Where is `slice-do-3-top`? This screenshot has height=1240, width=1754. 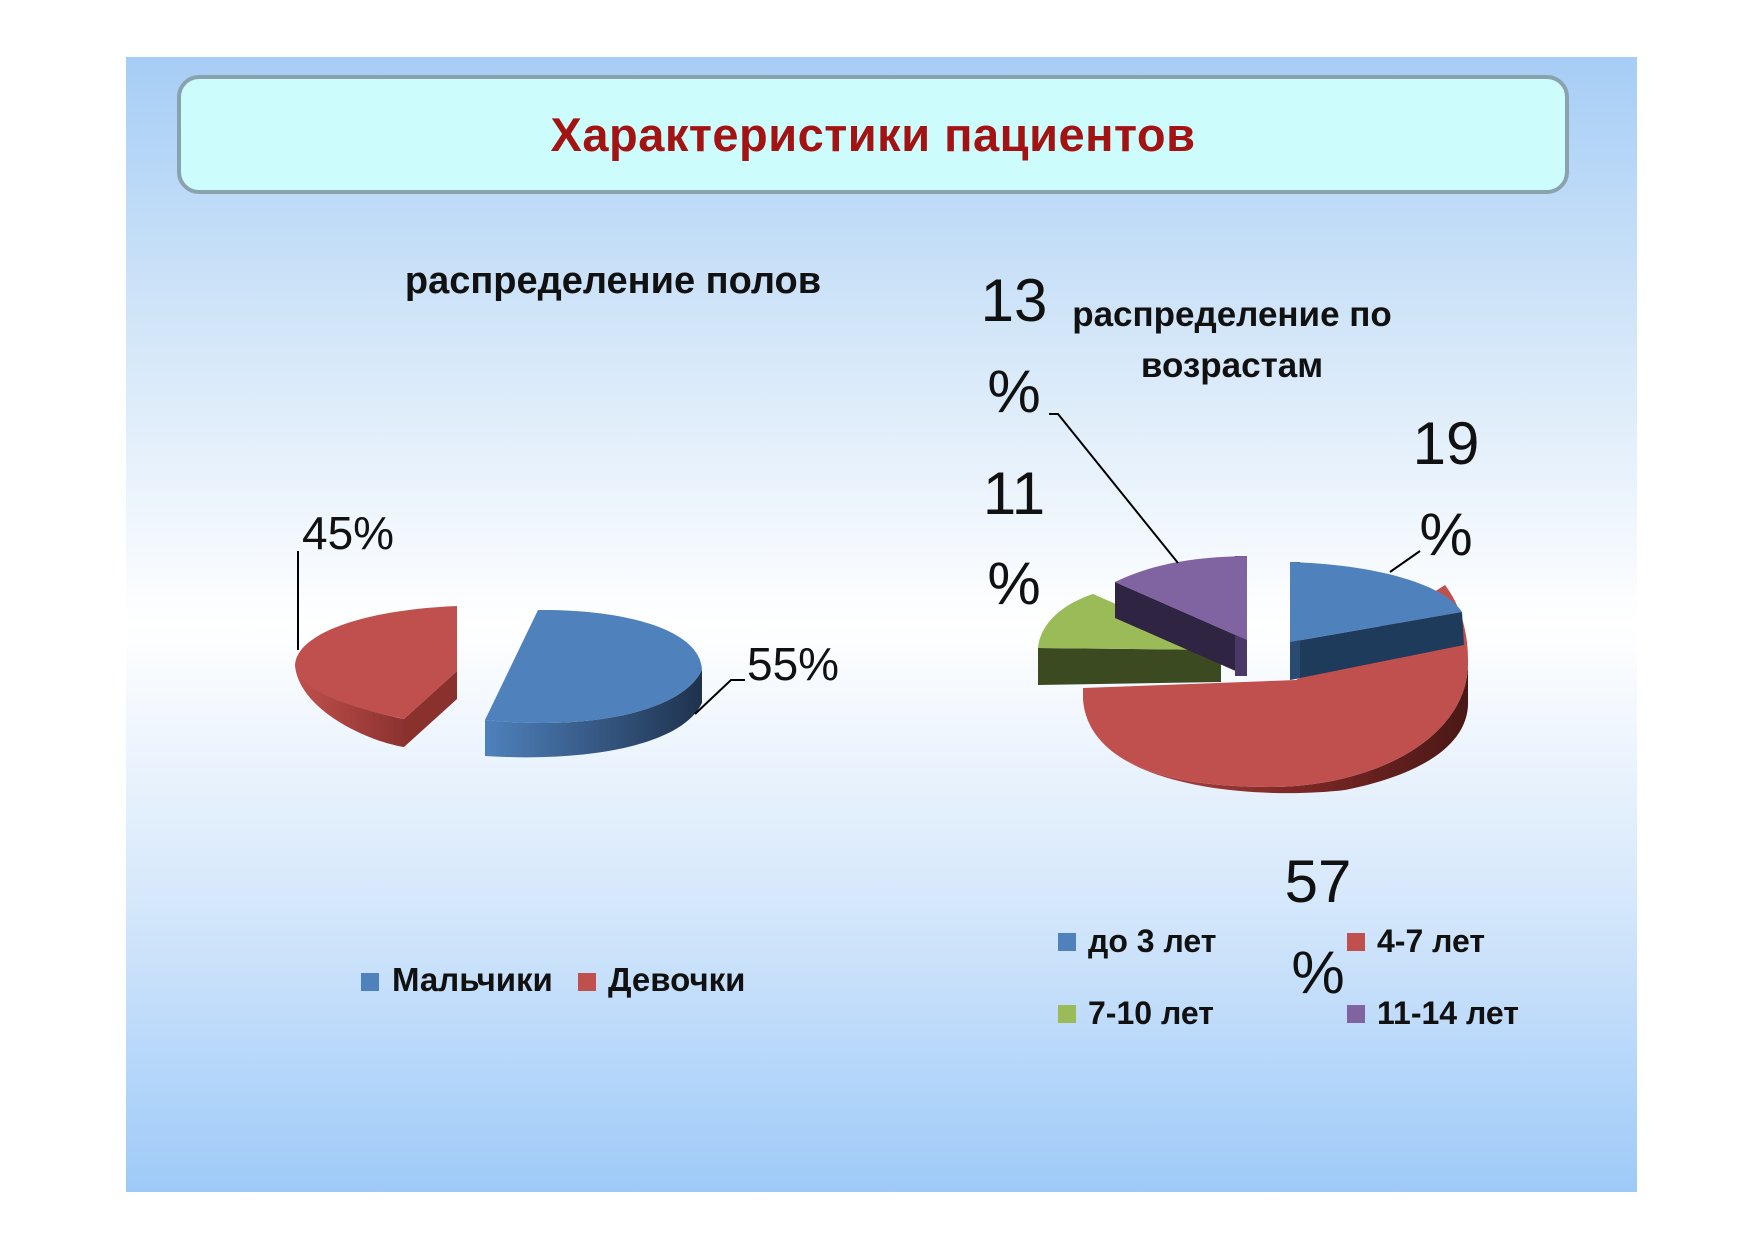
slice-do-3-top is located at coordinates (1376, 602).